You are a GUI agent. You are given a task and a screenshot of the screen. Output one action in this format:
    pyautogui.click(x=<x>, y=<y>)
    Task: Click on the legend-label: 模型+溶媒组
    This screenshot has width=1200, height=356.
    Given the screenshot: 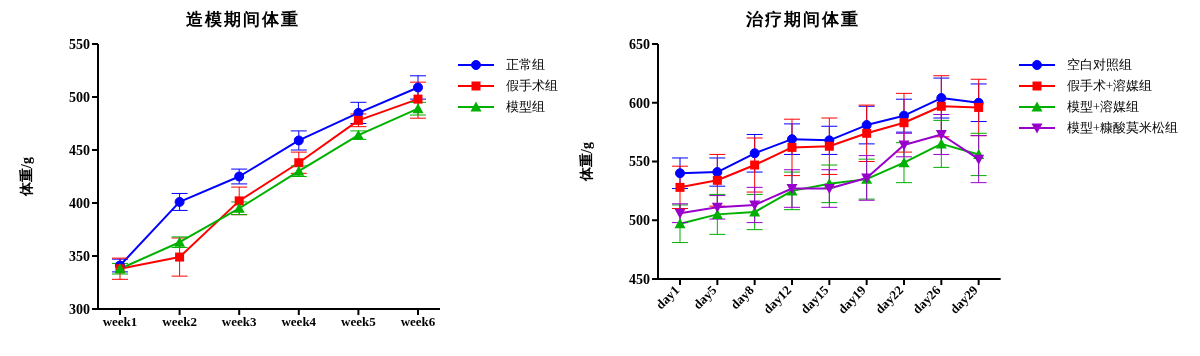 What is the action you would take?
    pyautogui.click(x=1102, y=106)
    